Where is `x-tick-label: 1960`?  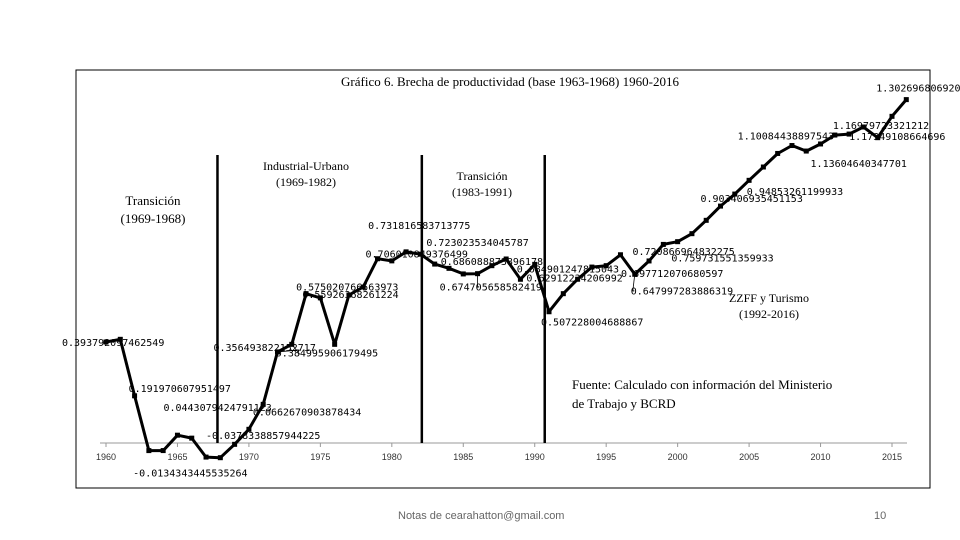 x-tick-label: 1960 is located at coordinates (106, 457).